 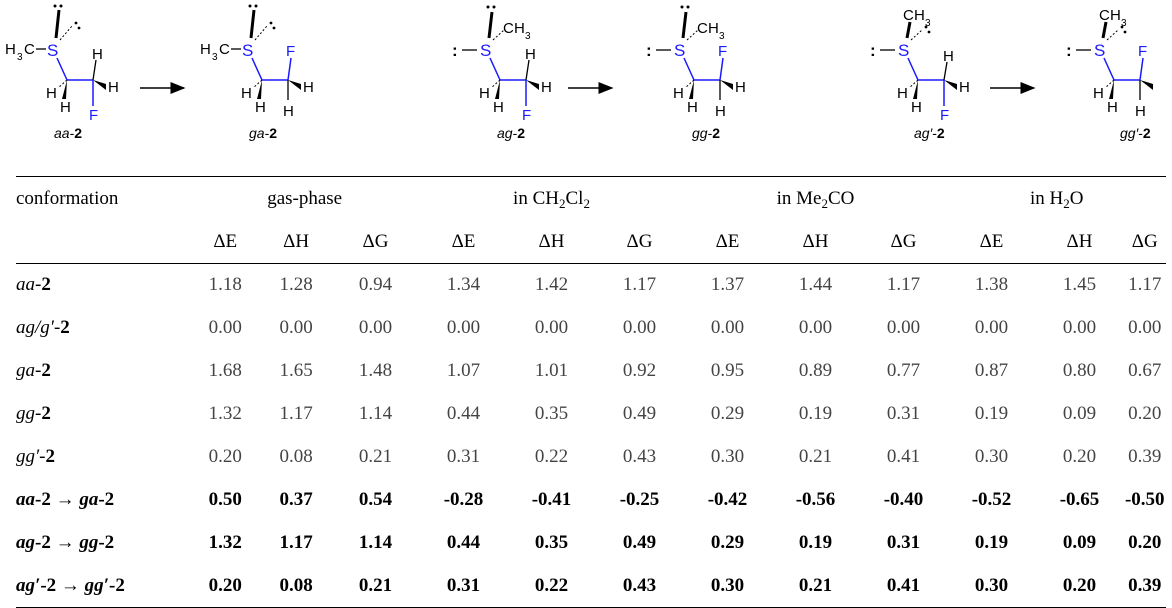 What do you see at coordinates (1135, 133) in the screenshot?
I see `conformer-label: gg′-2` at bounding box center [1135, 133].